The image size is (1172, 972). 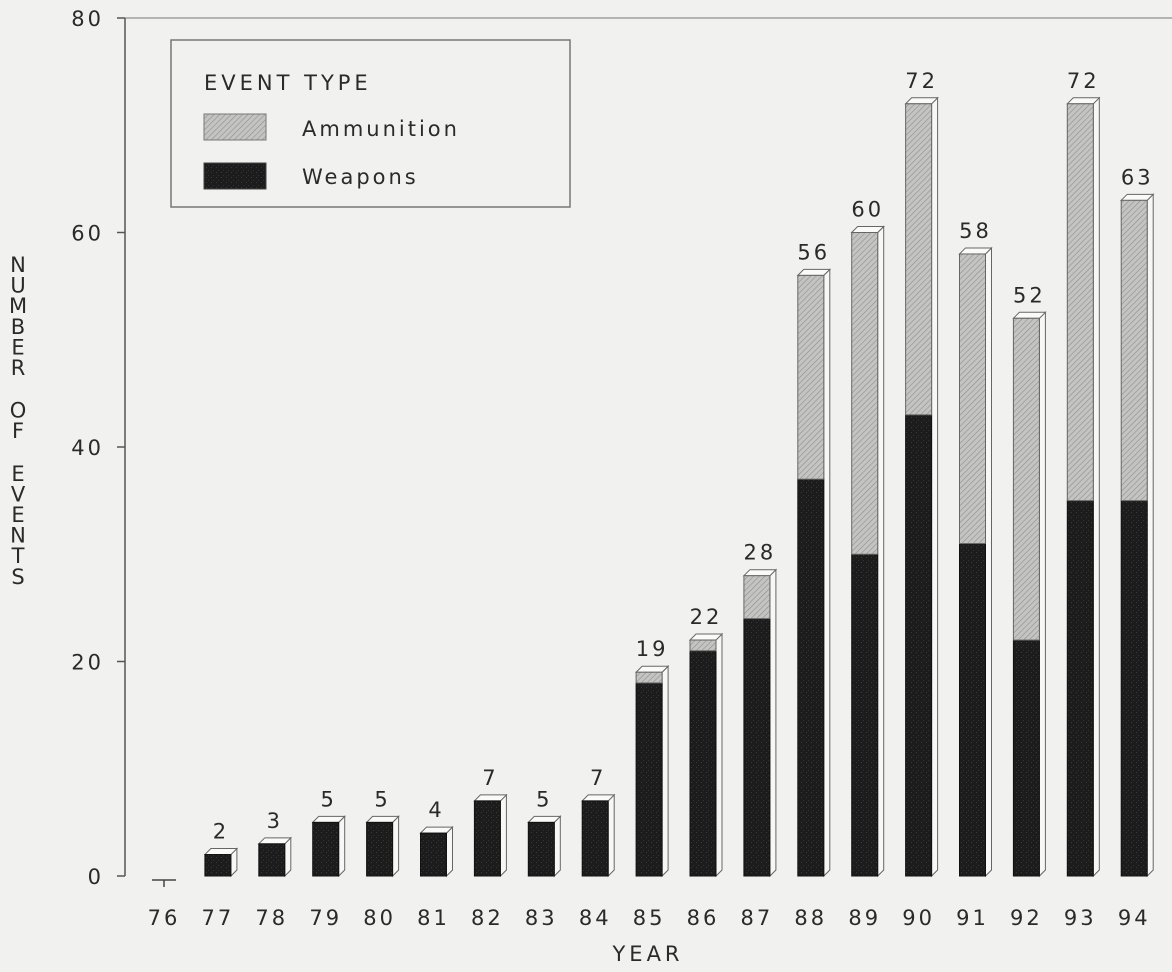 I want to click on bar-total-label: 52, so click(x=1029, y=295).